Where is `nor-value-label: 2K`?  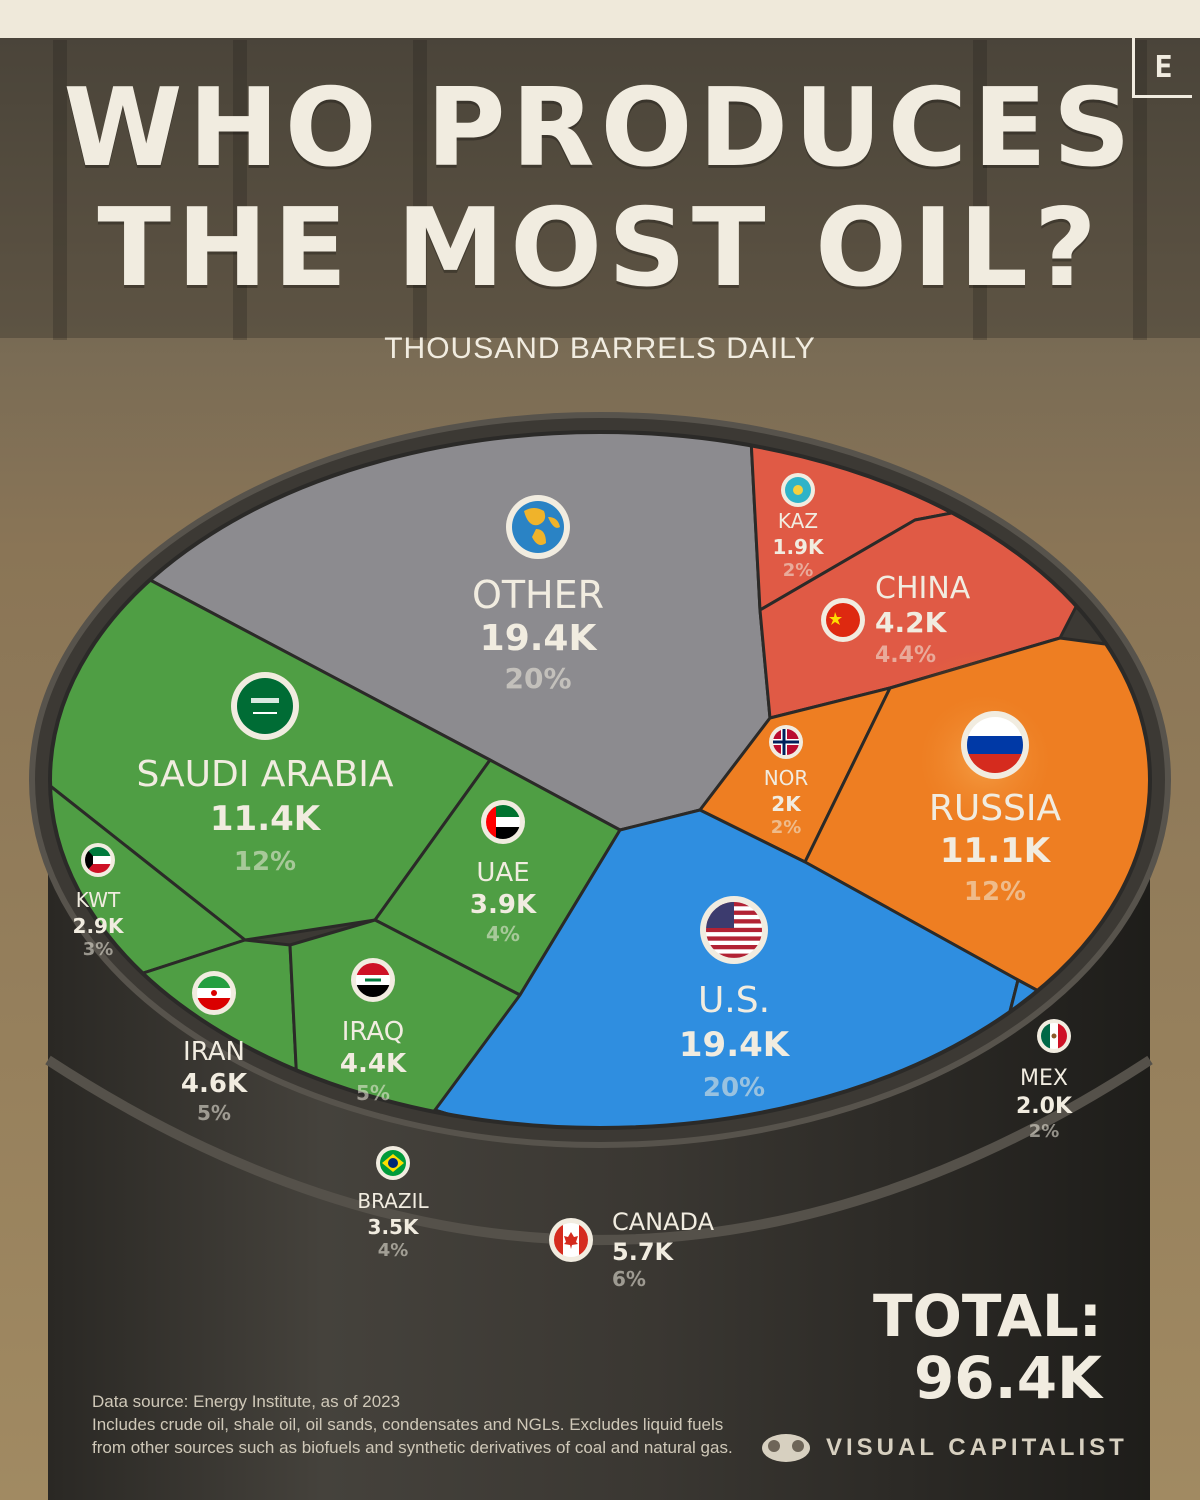
nor-value-label: 2K is located at coordinates (786, 804).